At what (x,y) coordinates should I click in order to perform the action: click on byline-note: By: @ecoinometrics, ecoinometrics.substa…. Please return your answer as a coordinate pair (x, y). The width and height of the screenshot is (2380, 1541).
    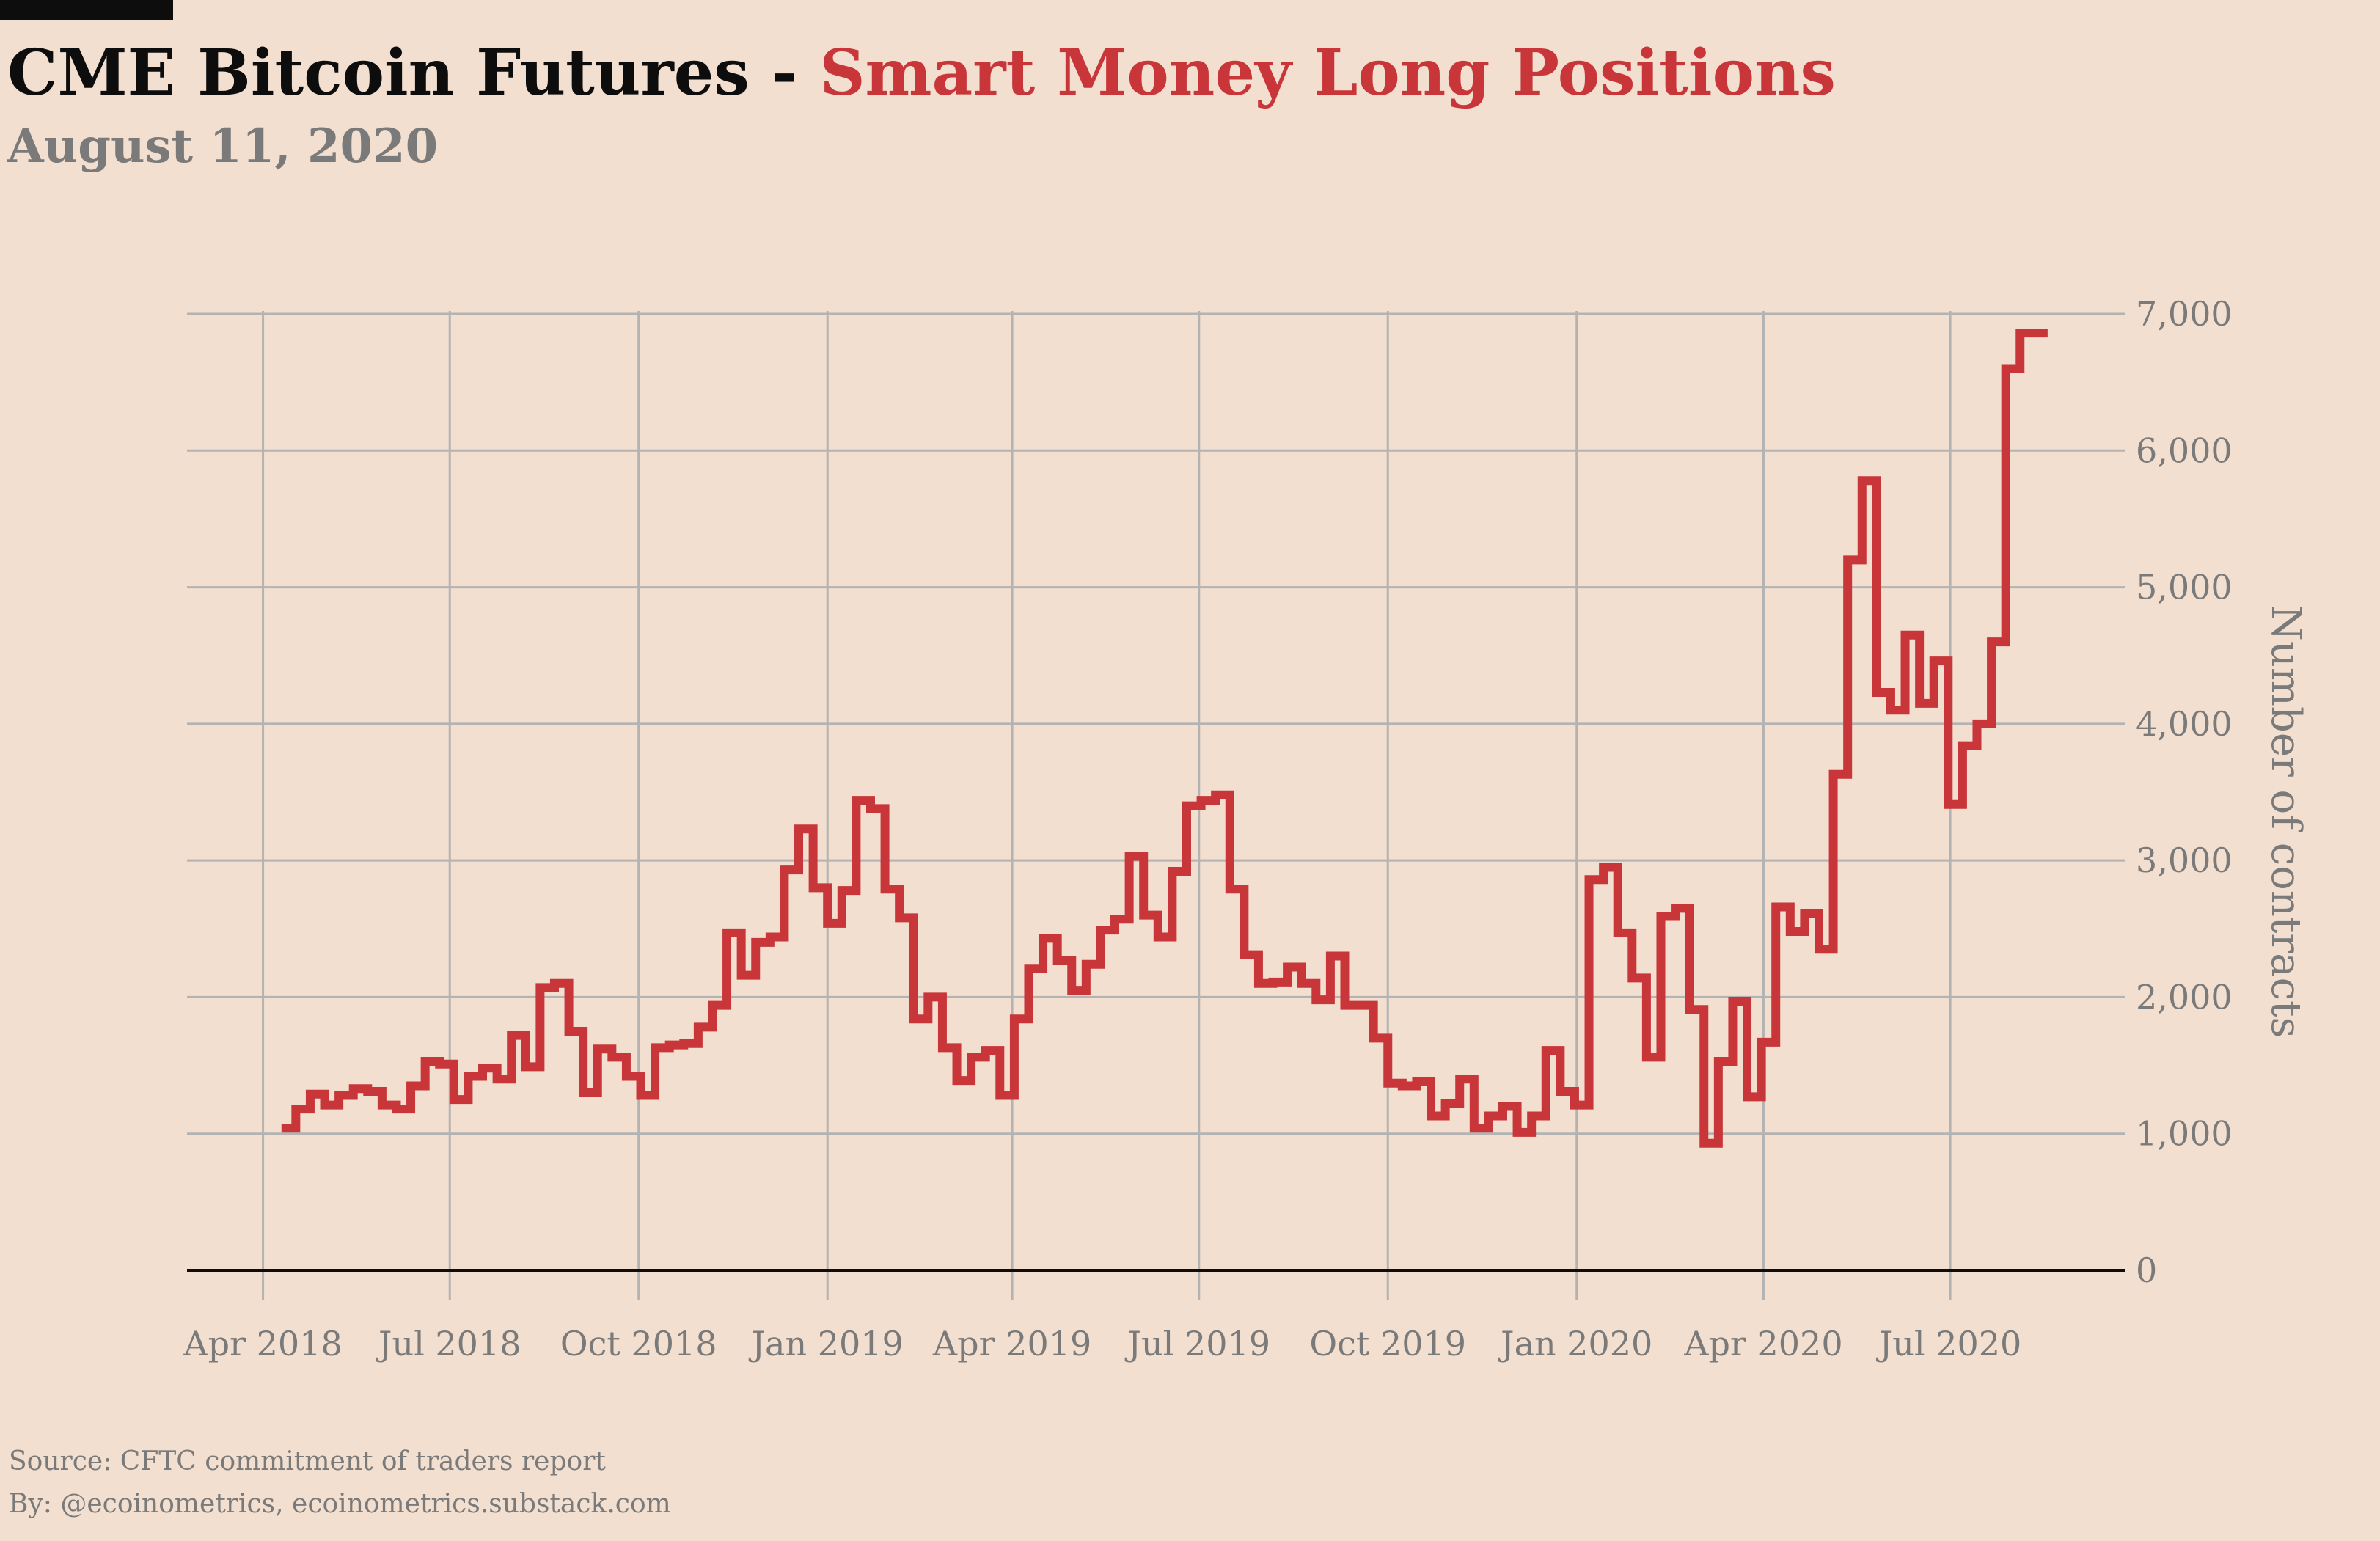
    Looking at the image, I should click on (340, 1504).